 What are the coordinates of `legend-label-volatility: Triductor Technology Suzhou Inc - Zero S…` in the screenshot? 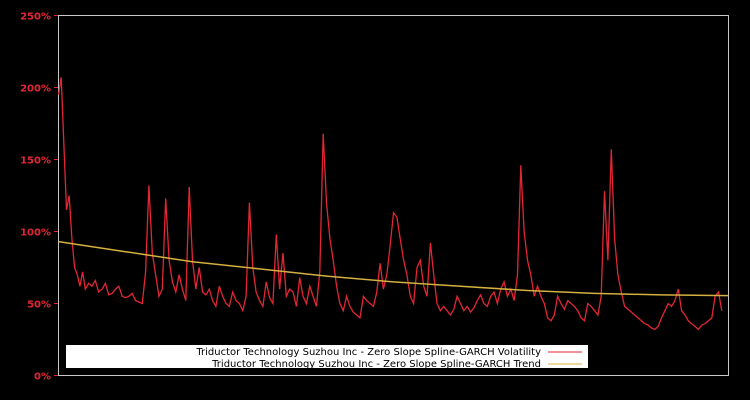 It's located at (368, 352).